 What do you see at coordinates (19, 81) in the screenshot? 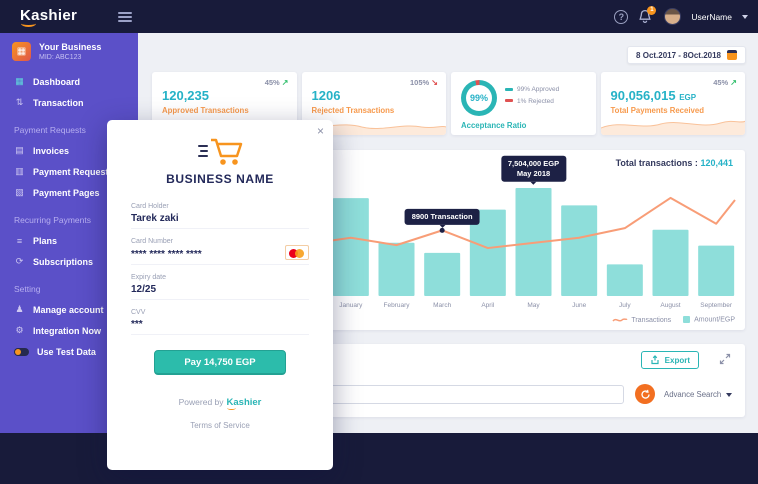
I see `dashboard-icon: ▦` at bounding box center [19, 81].